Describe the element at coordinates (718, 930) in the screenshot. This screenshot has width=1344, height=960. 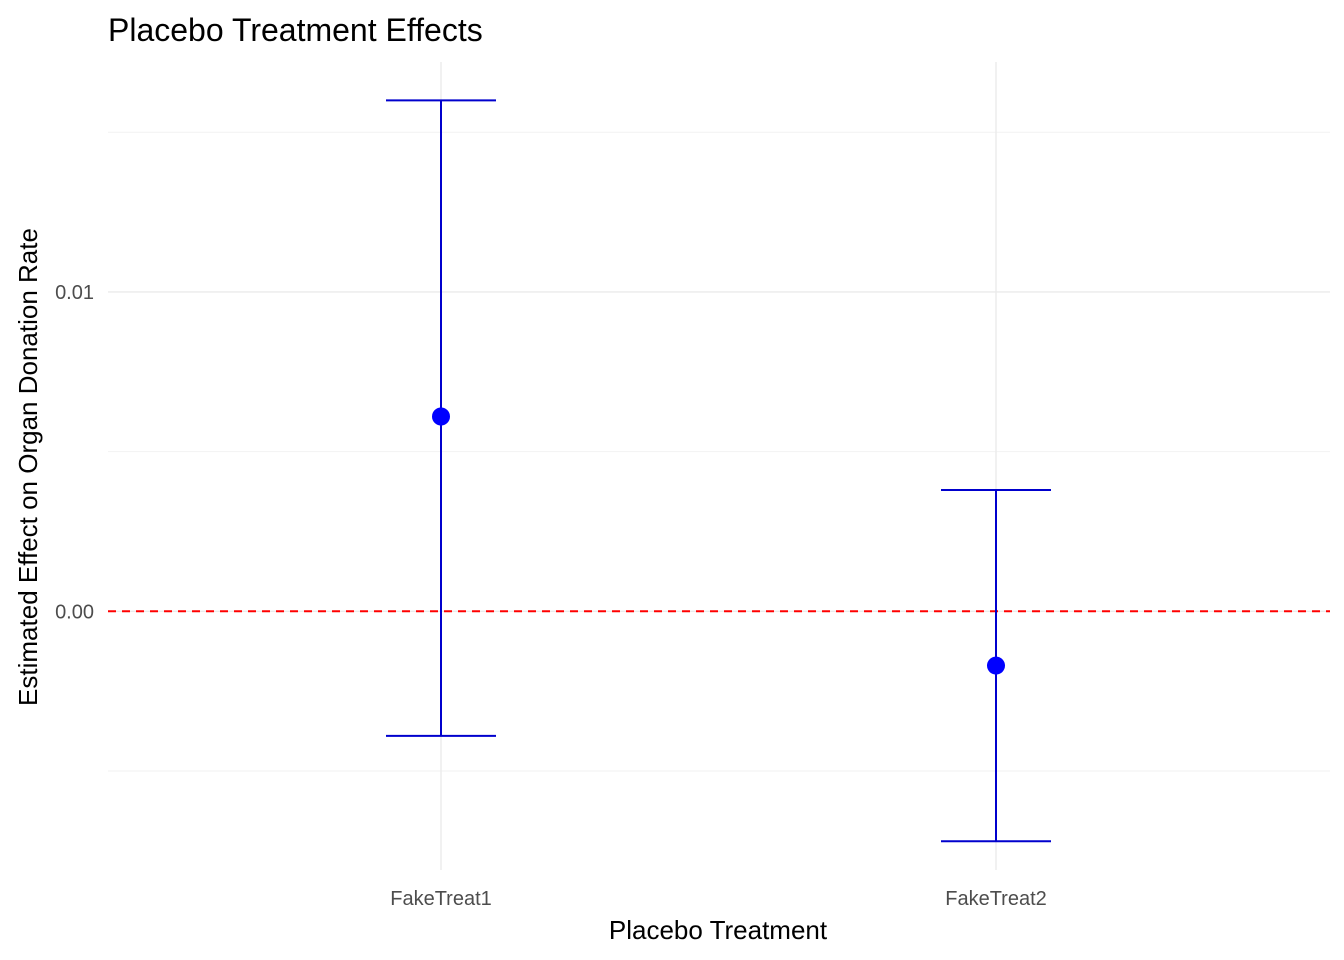
I see `x-axis-label: Placebo Treatment` at that location.